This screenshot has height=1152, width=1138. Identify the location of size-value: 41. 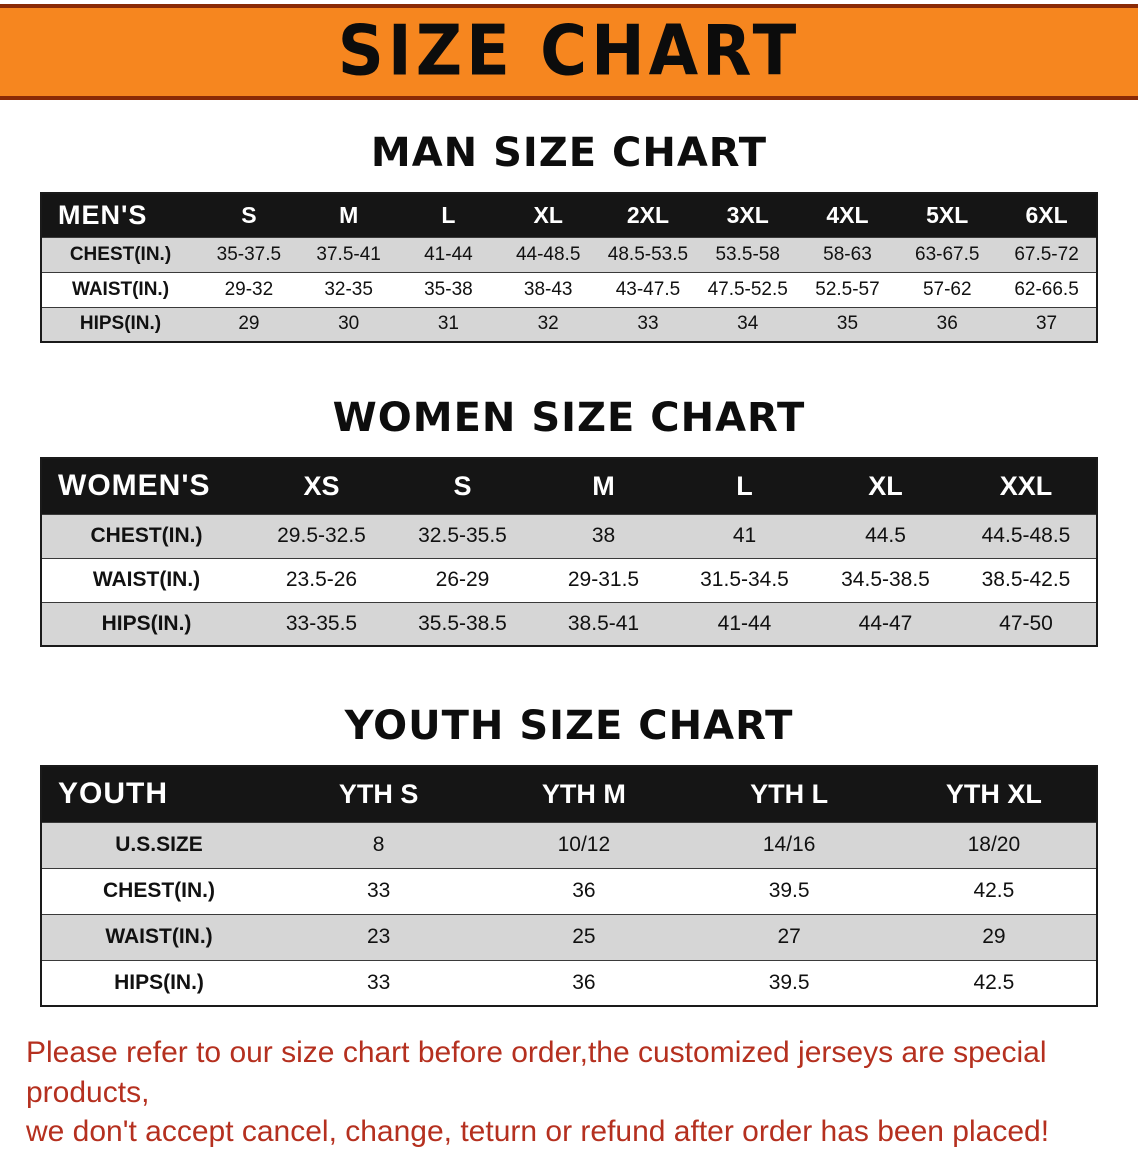
(744, 535).